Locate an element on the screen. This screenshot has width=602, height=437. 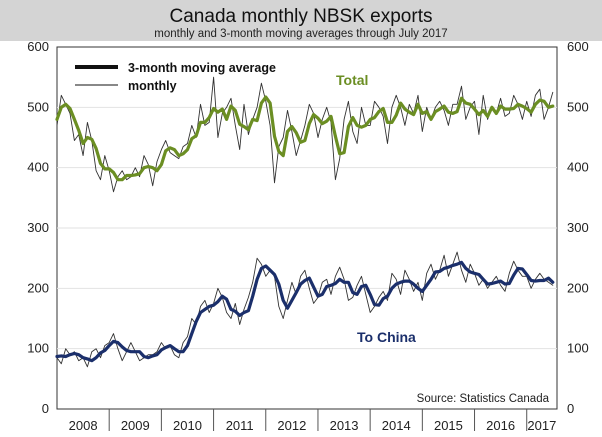
y-tick-left: 0 is located at coordinates (45, 408).